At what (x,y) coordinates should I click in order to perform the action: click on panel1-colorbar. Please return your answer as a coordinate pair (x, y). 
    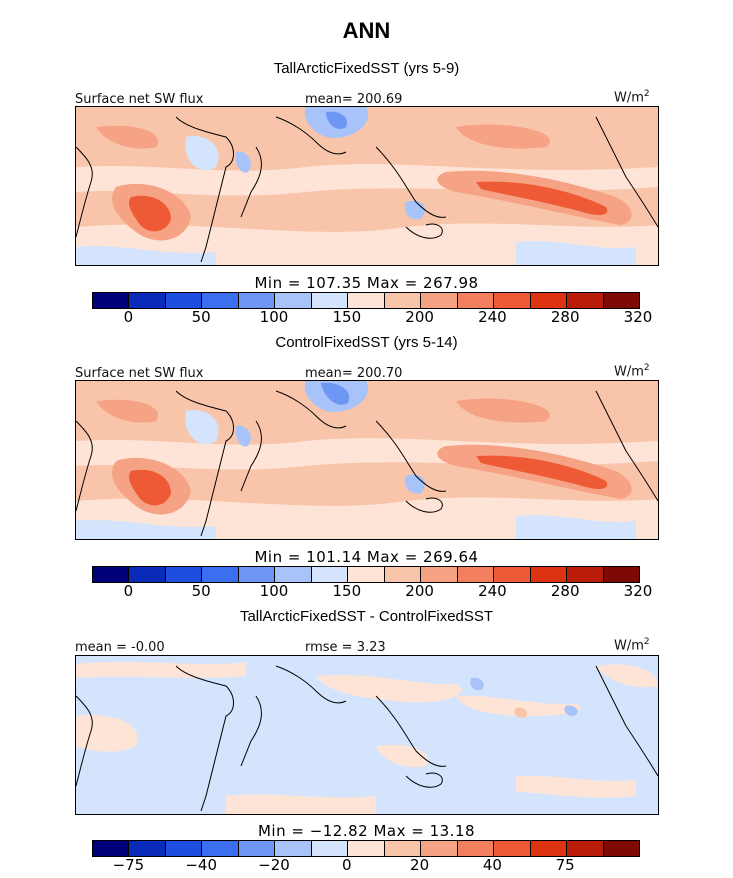
    Looking at the image, I should click on (366, 300).